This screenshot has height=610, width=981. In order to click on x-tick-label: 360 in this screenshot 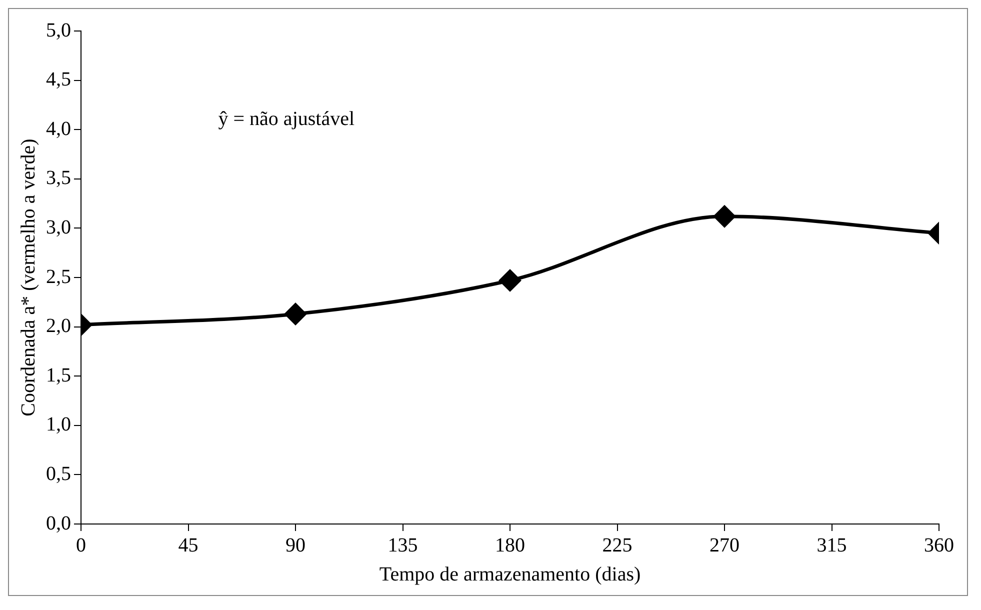, I will do `click(939, 545)`.